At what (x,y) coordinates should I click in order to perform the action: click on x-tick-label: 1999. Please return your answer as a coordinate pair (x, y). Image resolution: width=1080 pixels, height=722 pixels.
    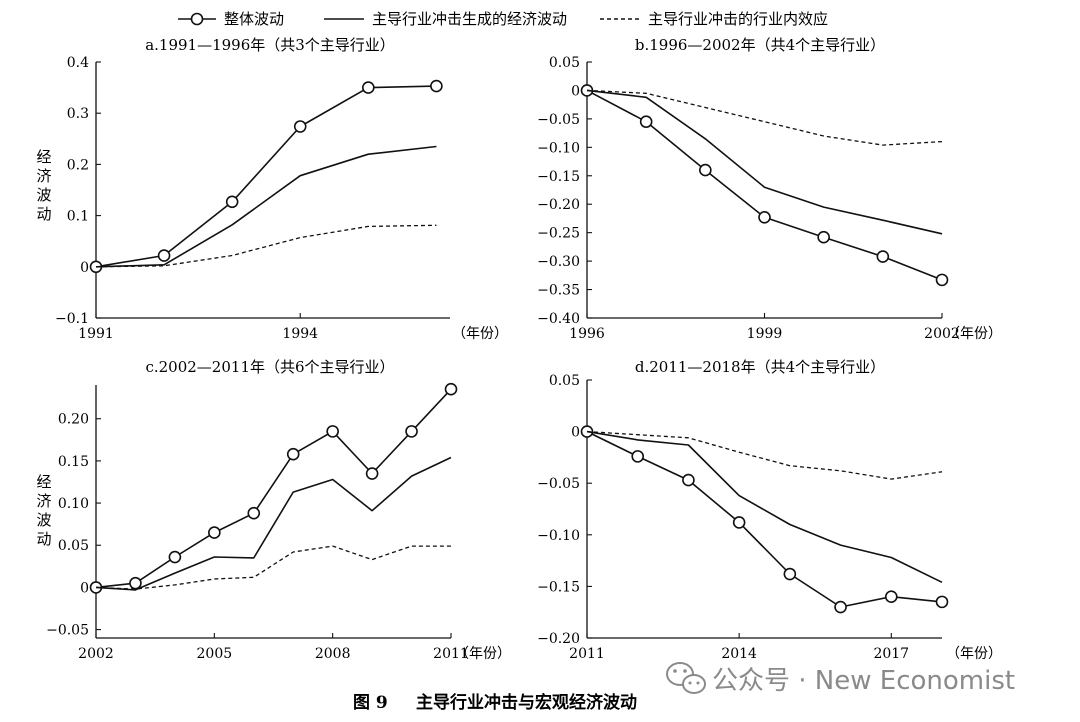
    Looking at the image, I should click on (765, 334).